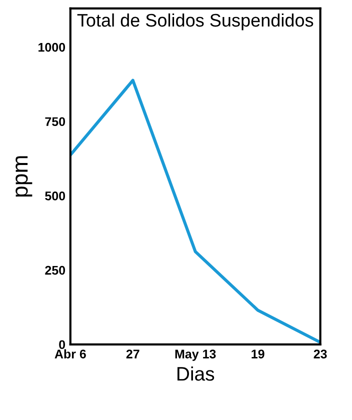 This screenshot has height=420, width=352. I want to click on x-tick-label: May 13, so click(195, 355).